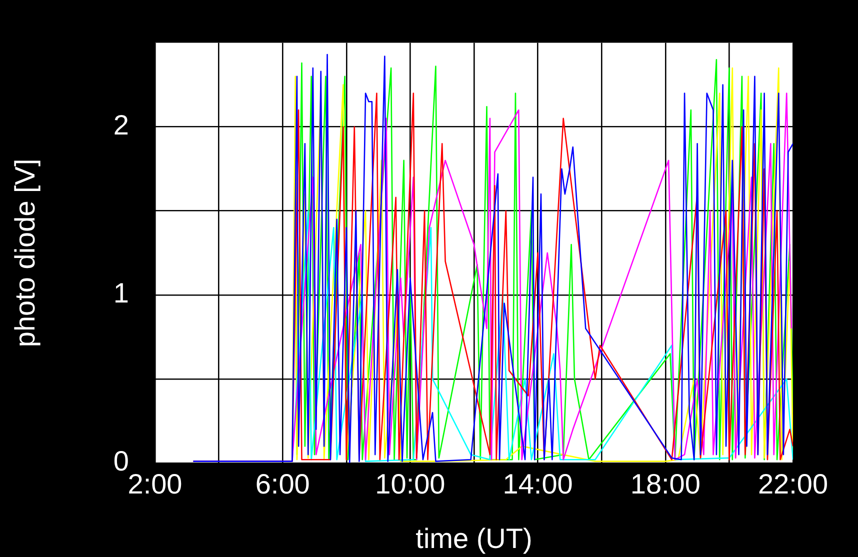 This screenshot has height=557, width=858. What do you see at coordinates (537, 484) in the screenshot?
I see `x-tick-label: 14:00` at bounding box center [537, 484].